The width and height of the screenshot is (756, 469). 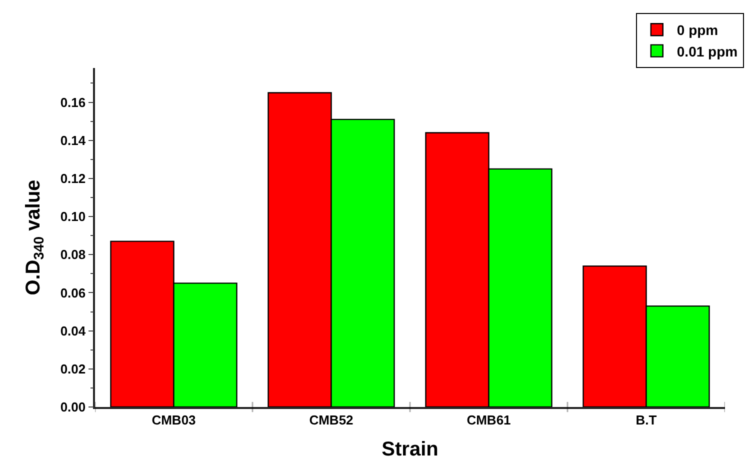 What do you see at coordinates (73, 292) in the screenshot?
I see `y-tick-label: 0.06` at bounding box center [73, 292].